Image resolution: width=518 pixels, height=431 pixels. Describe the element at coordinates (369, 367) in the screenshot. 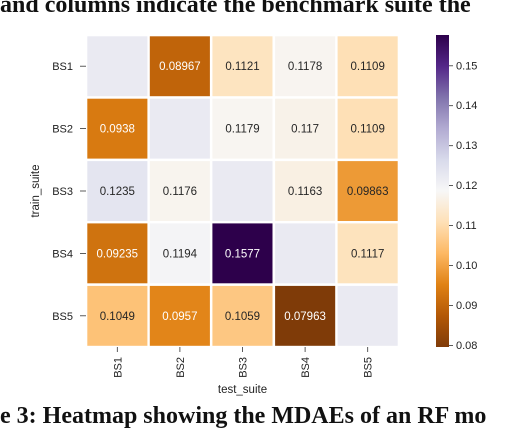

I see `x-tick-label: BS5` at that location.